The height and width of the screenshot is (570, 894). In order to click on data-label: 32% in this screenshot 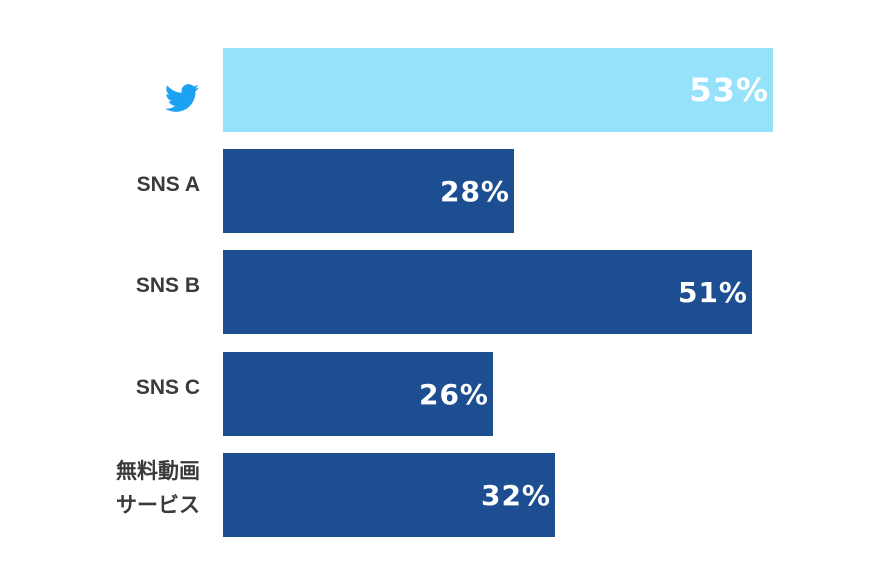, I will do `click(515, 495)`.